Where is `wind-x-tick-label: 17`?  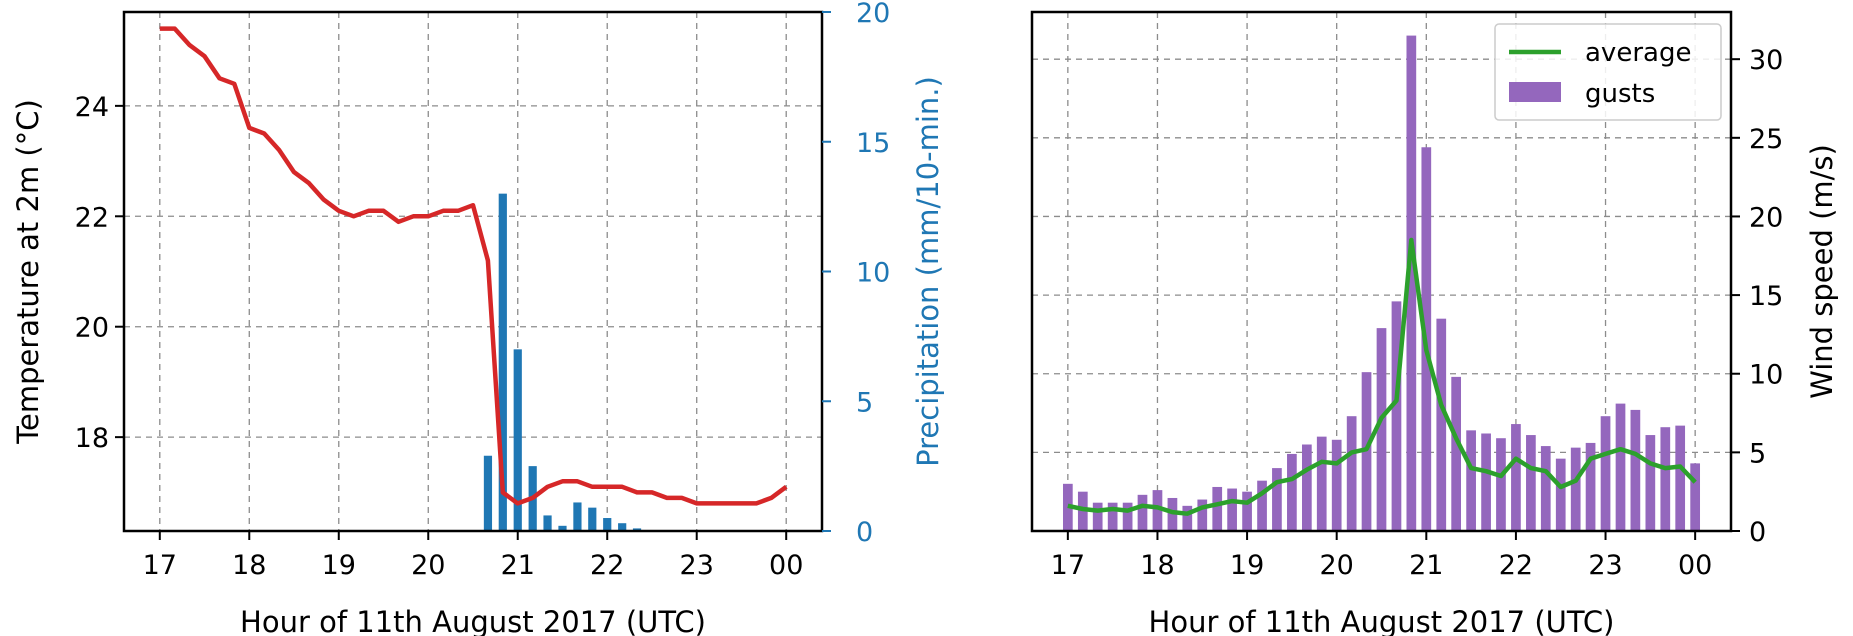 wind-x-tick-label: 17 is located at coordinates (1068, 565).